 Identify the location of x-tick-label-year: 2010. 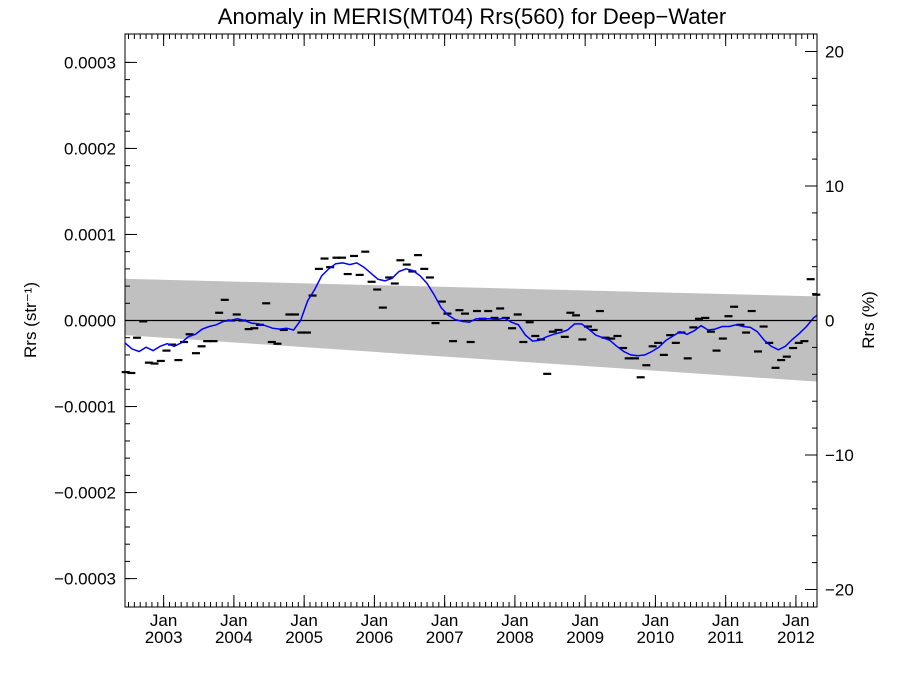
(656, 637).